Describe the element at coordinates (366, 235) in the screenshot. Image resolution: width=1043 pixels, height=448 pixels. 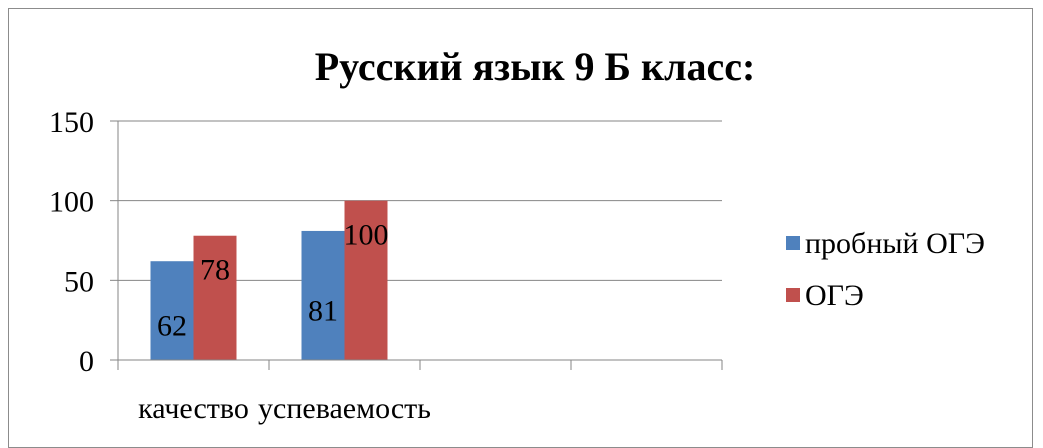
I see `data-label: 100` at that location.